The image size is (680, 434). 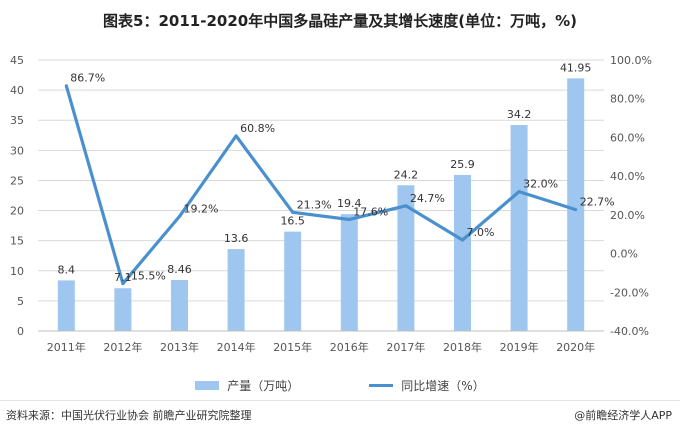 What do you see at coordinates (292, 347) in the screenshot?
I see `x-tick-label: 2015年` at bounding box center [292, 347].